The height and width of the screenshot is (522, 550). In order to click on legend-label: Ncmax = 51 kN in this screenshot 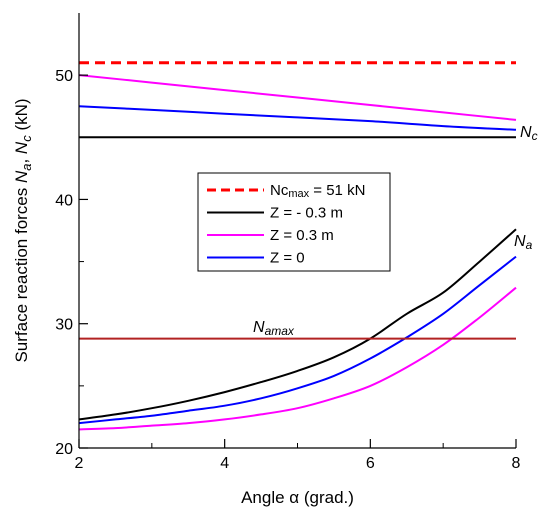, I will do `click(317, 191)`.